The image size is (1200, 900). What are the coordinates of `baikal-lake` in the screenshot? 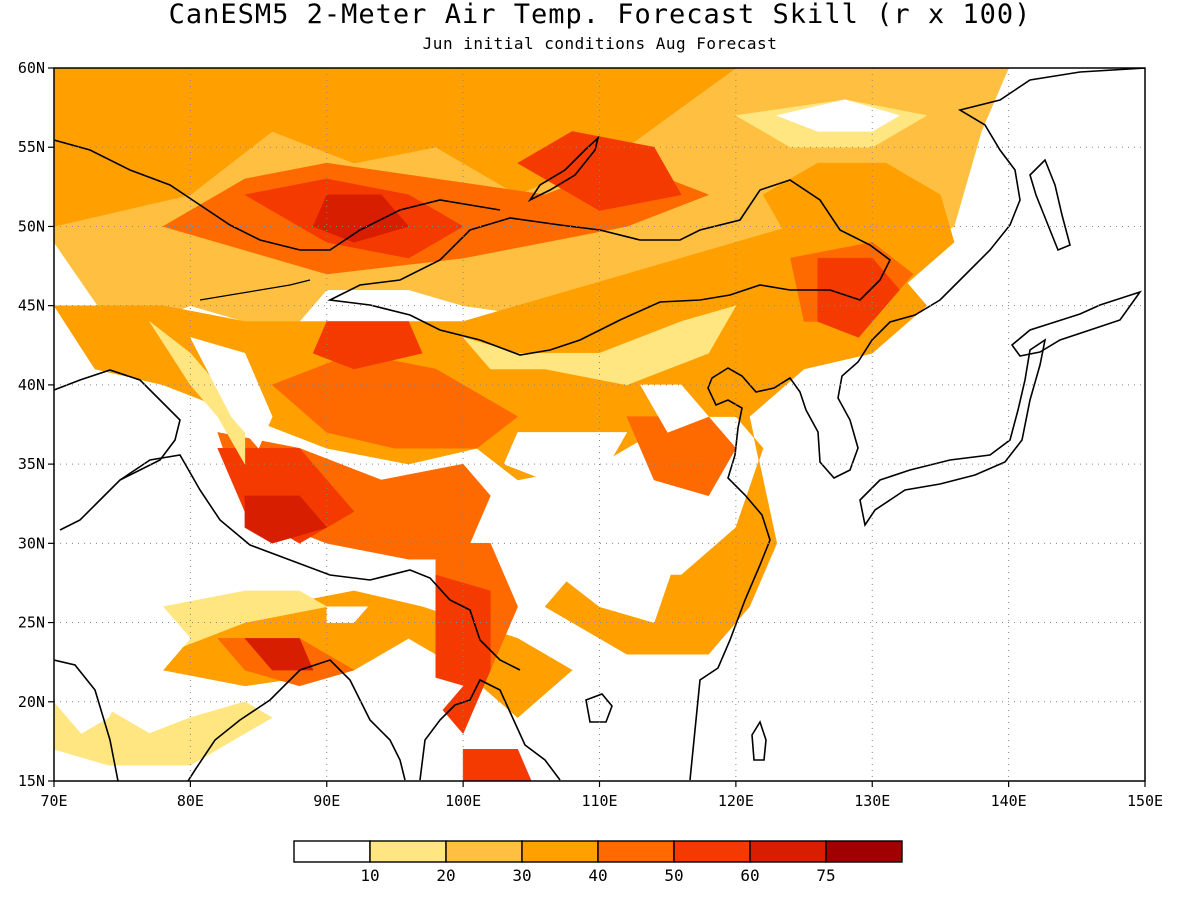 It's located at (563, 169).